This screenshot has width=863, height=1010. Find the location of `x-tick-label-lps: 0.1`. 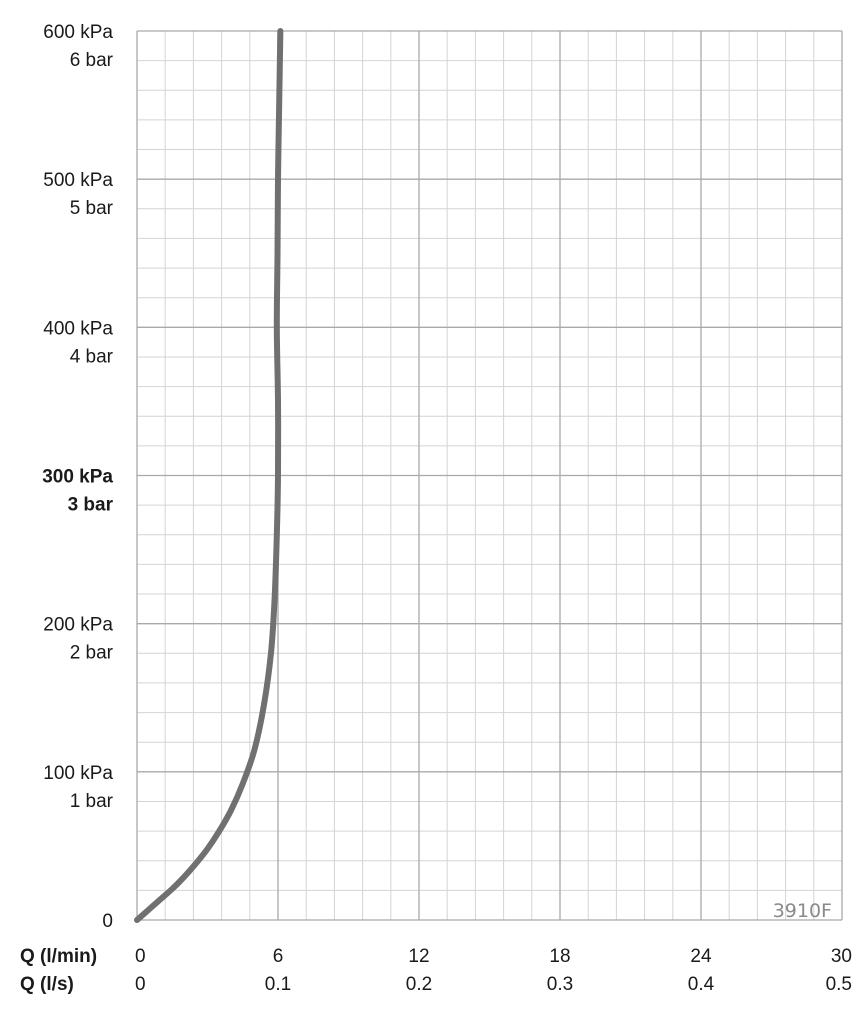

x-tick-label-lps: 0.1 is located at coordinates (278, 984).